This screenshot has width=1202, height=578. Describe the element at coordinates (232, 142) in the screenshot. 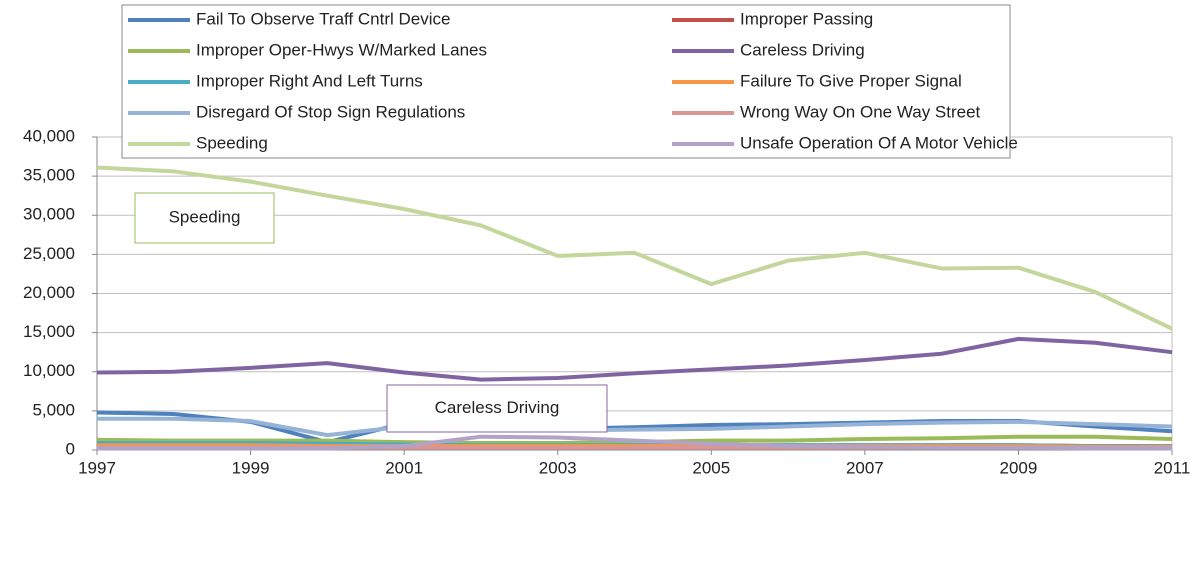

I see `legend-label: Speeding` at that location.